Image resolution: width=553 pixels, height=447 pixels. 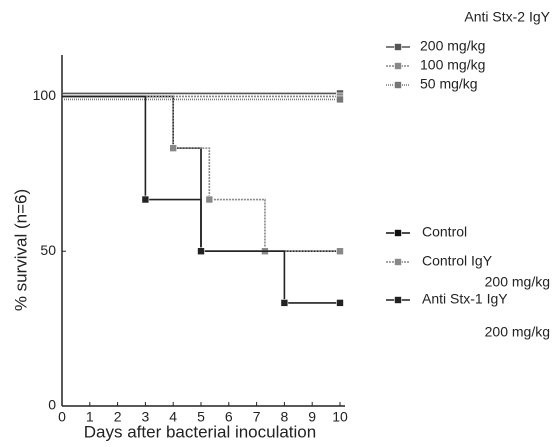 I want to click on y-axis-label: % survival (n=6), so click(x=20, y=250).